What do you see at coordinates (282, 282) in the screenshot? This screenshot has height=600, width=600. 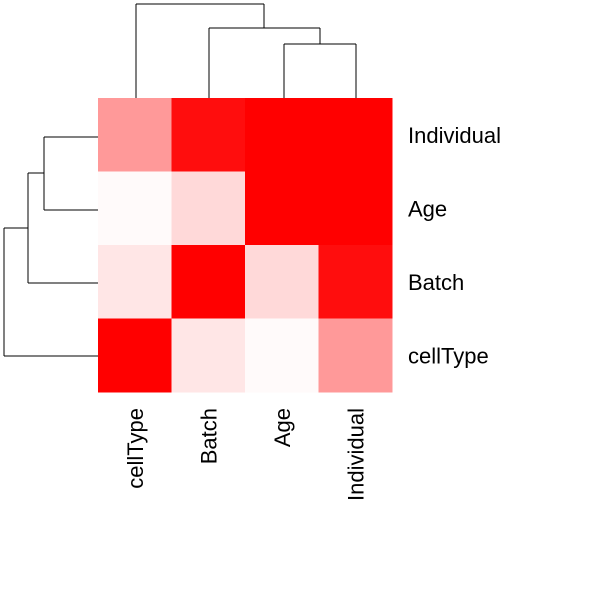 I see `heatmap-cell-Batch-Age` at bounding box center [282, 282].